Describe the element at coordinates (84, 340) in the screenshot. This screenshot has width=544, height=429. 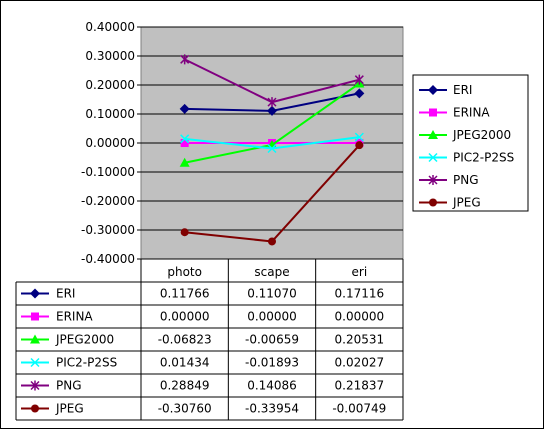
I see `table-series-label: JPEG2000` at that location.